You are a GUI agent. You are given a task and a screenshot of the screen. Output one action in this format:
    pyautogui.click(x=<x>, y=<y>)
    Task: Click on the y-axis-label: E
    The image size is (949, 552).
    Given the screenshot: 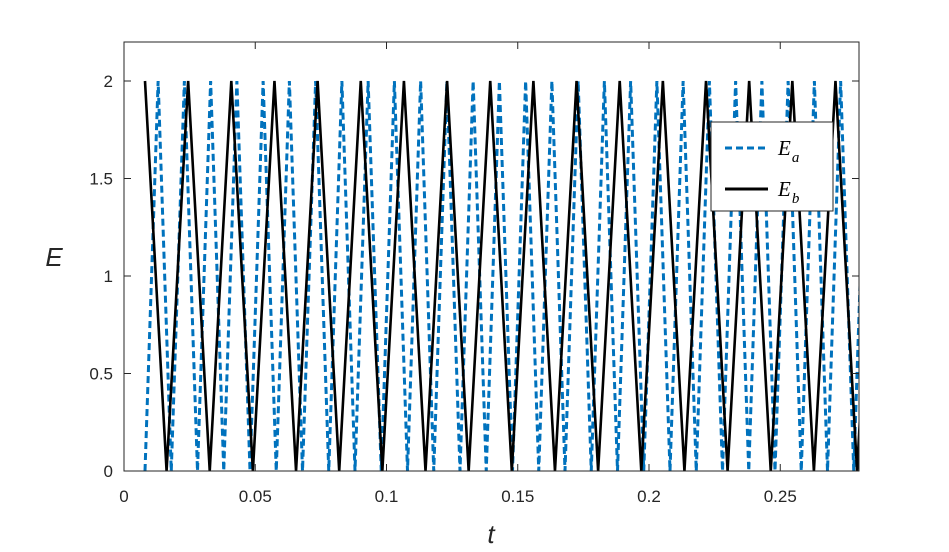 What is the action you would take?
    pyautogui.click(x=54, y=257)
    